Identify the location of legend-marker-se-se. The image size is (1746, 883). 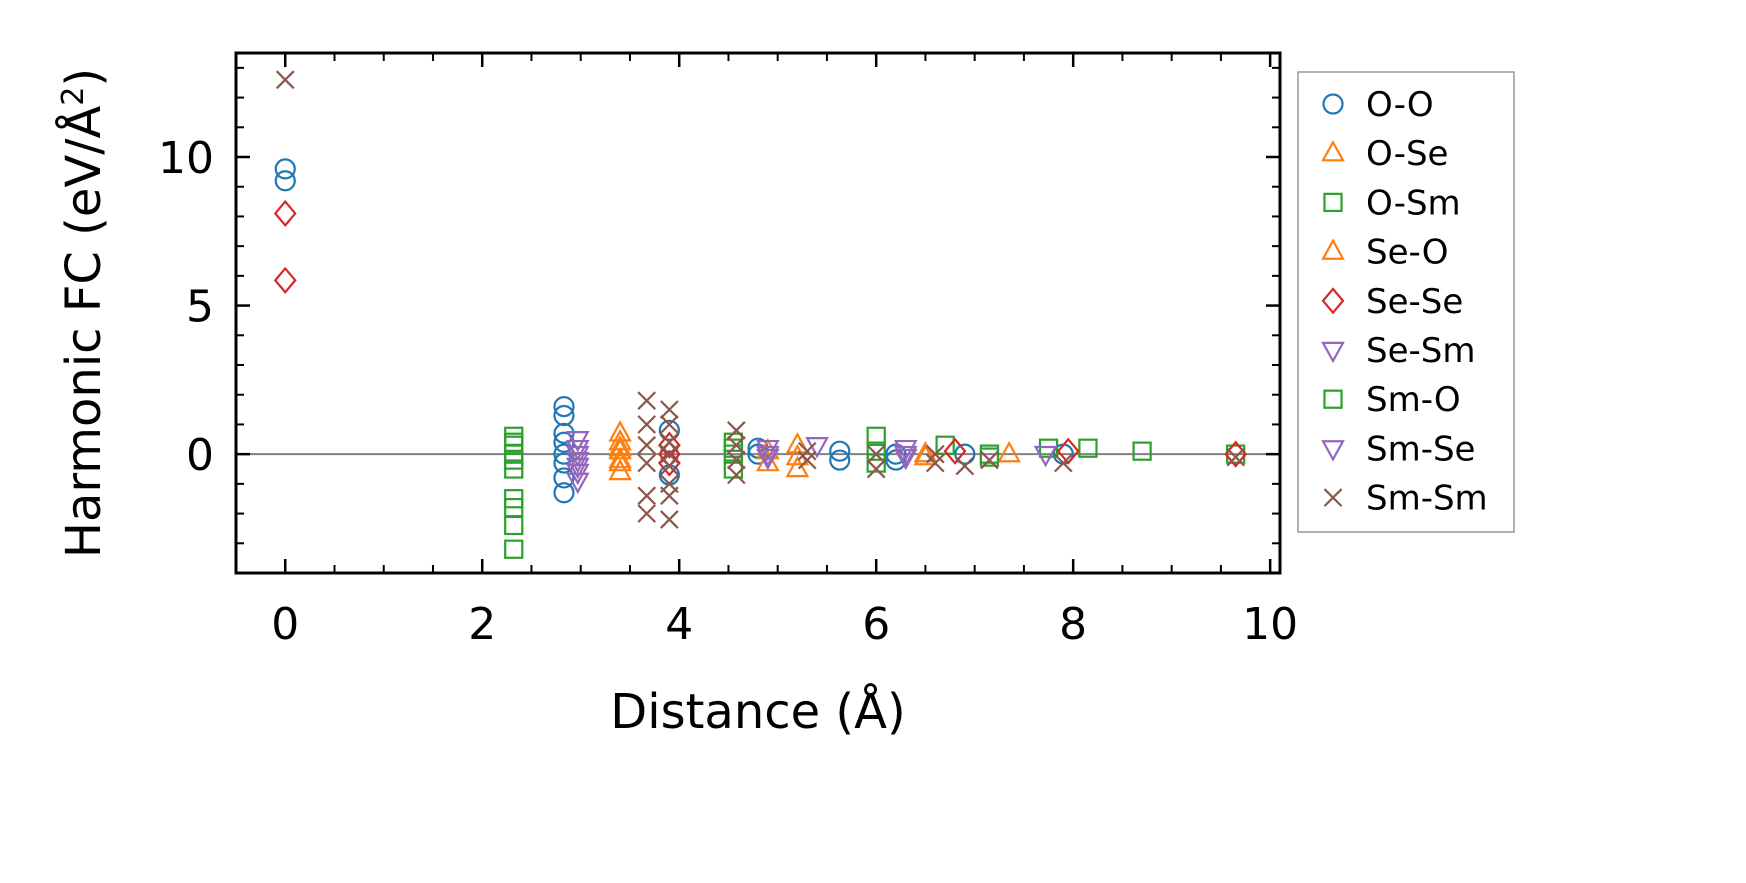
(1333, 301).